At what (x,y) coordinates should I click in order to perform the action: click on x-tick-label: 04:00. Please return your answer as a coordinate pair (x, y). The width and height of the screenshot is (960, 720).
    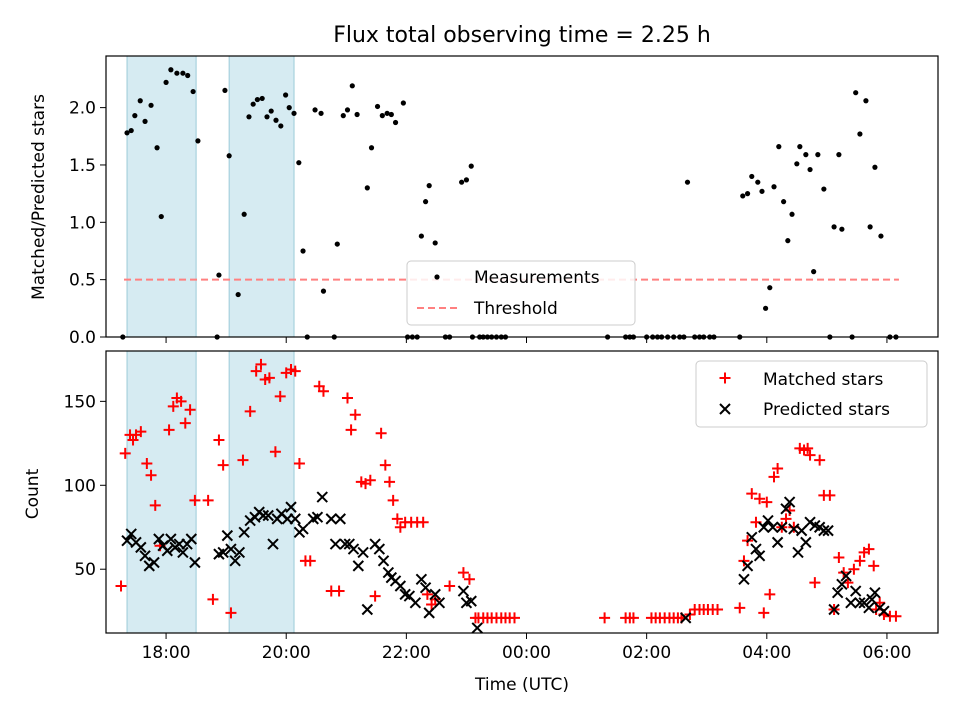
    Looking at the image, I should click on (766, 653).